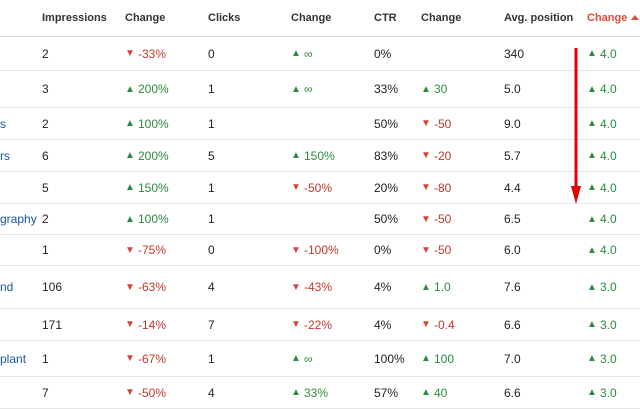 This screenshot has width=640, height=409. I want to click on ctr-change-cell: ▼ -80, so click(436, 187).